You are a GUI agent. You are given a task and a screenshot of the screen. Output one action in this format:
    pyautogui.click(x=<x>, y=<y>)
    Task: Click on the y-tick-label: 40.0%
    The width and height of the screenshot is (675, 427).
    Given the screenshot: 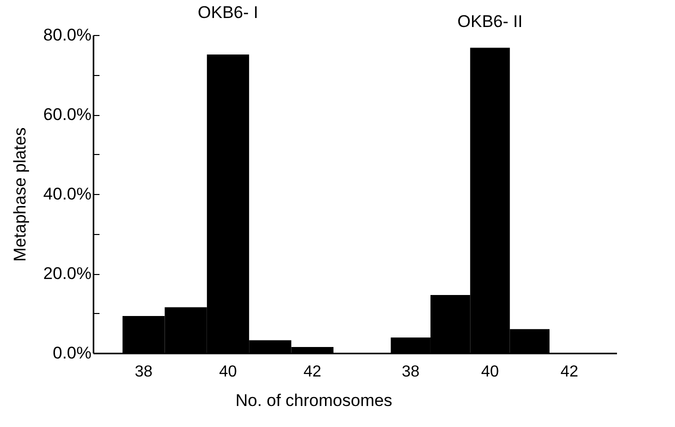 What is the action you would take?
    pyautogui.click(x=67, y=194)
    